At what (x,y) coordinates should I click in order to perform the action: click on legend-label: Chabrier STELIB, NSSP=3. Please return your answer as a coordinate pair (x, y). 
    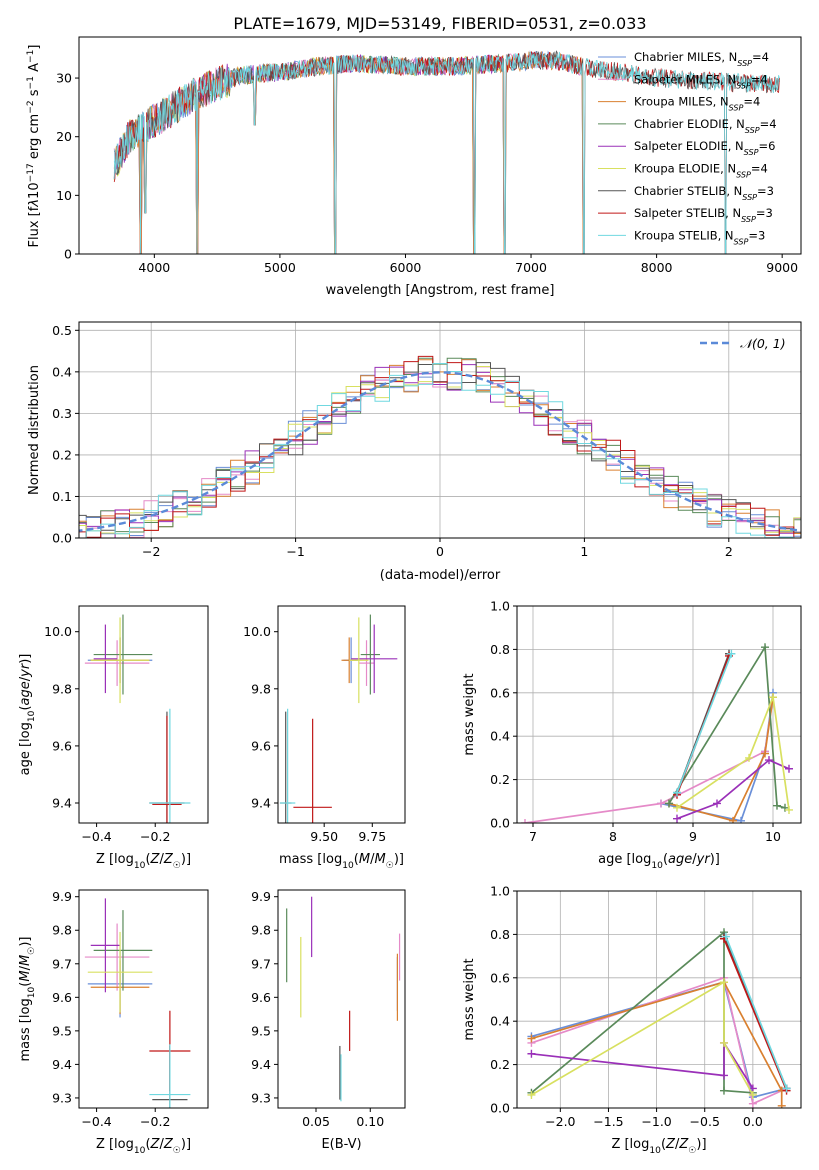
    Looking at the image, I should click on (704, 193).